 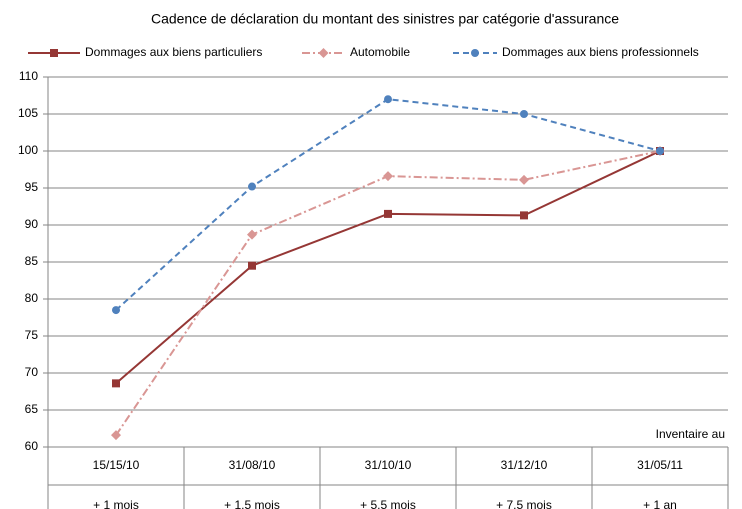 What do you see at coordinates (690, 434) in the screenshot?
I see `annotation: Inventaire au` at bounding box center [690, 434].